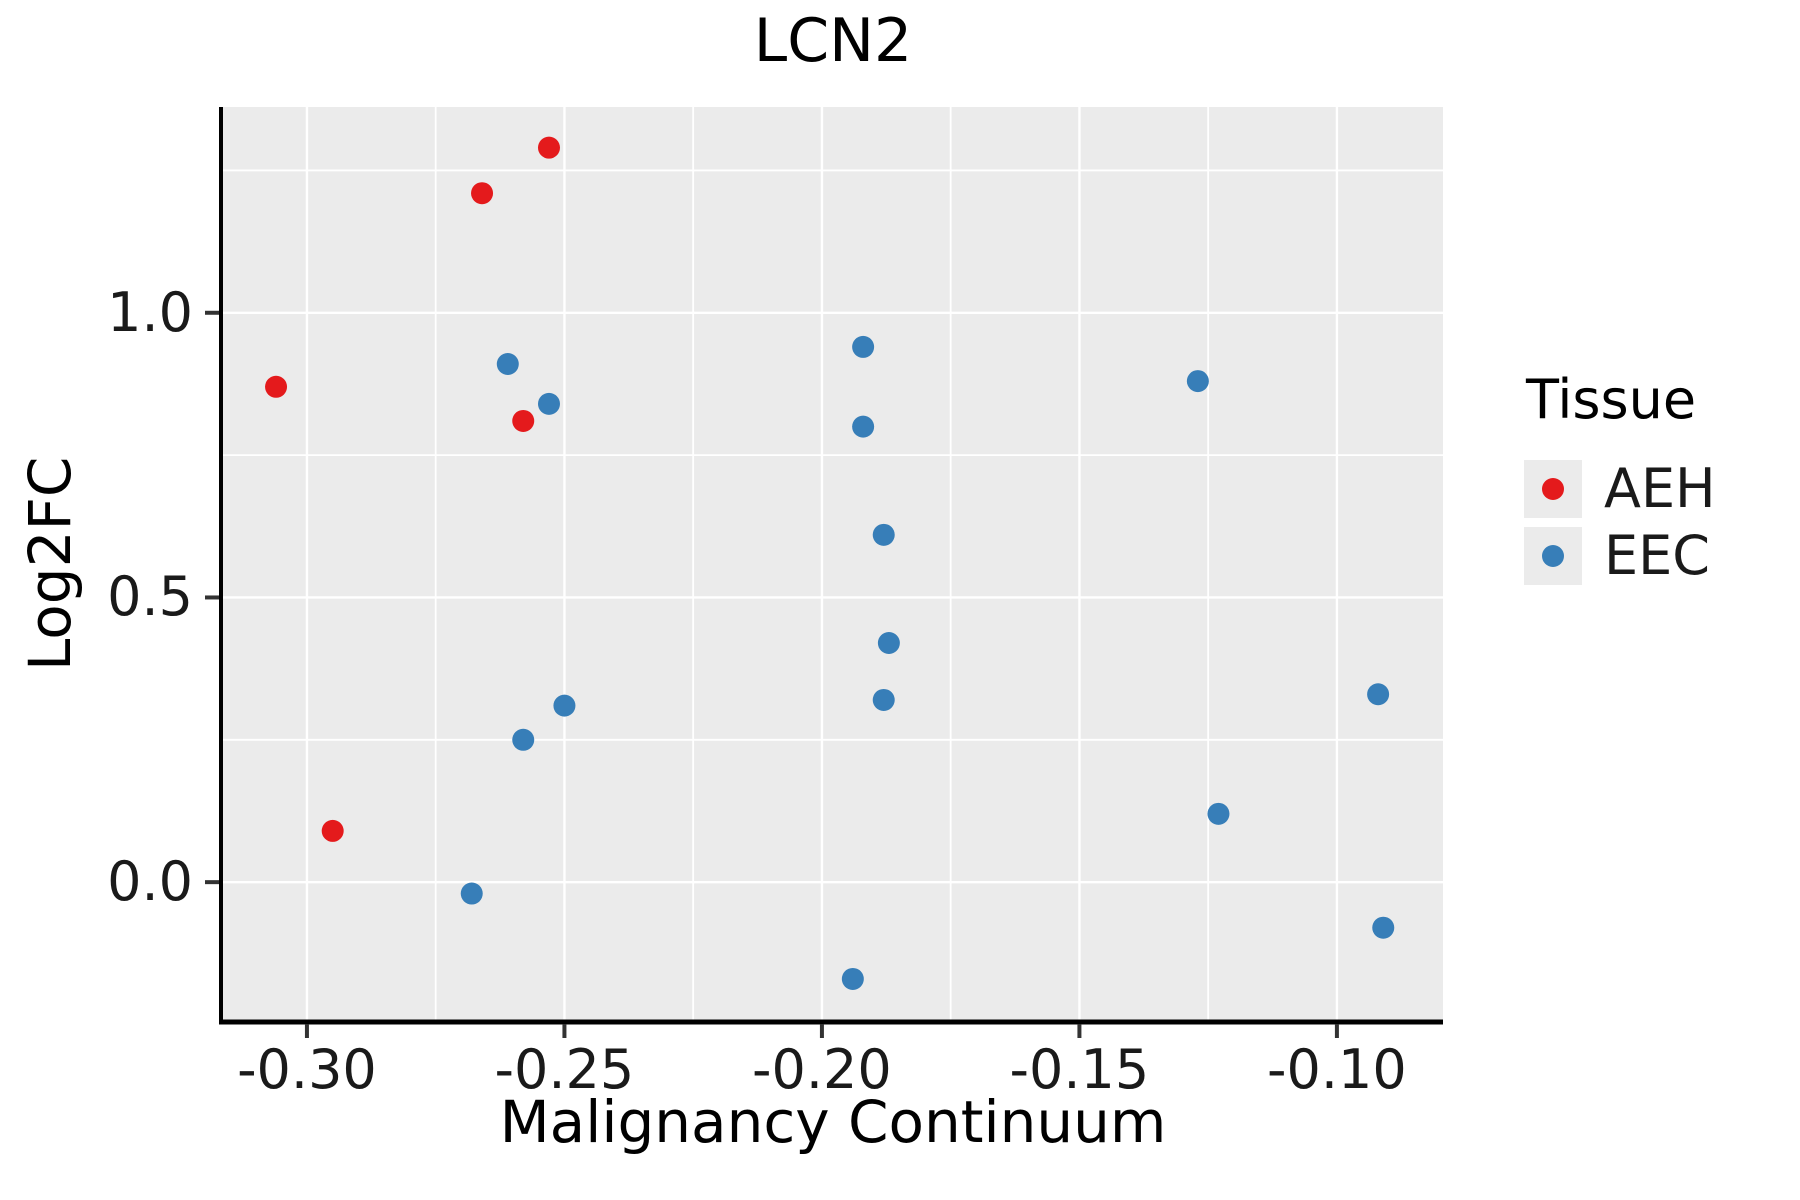 This screenshot has width=1800, height=1200. Describe the element at coordinates (150, 882) in the screenshot. I see `y-tick-label: 0.0` at that location.